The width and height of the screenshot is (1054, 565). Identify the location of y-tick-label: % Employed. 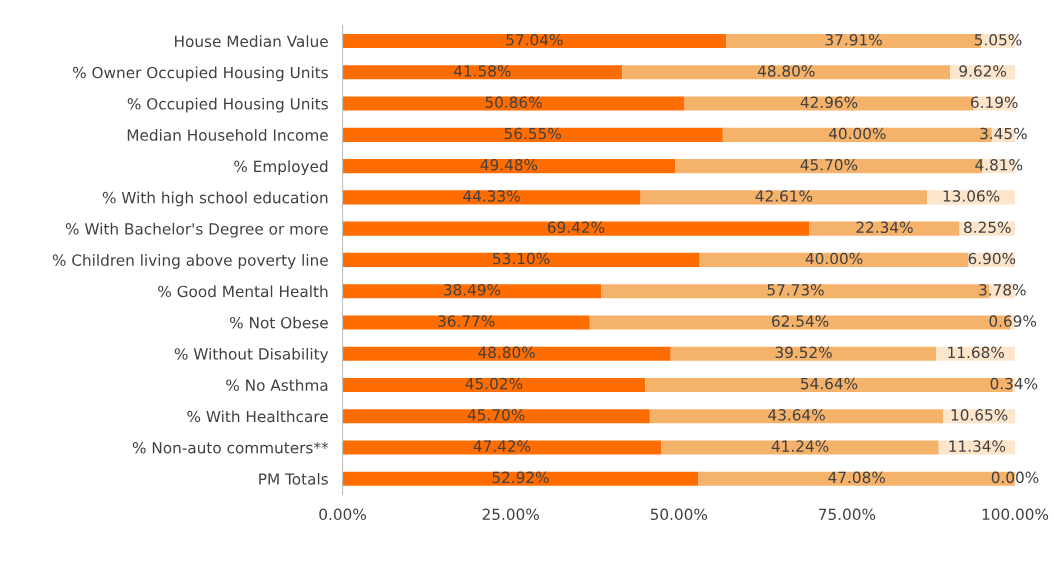
(281, 168).